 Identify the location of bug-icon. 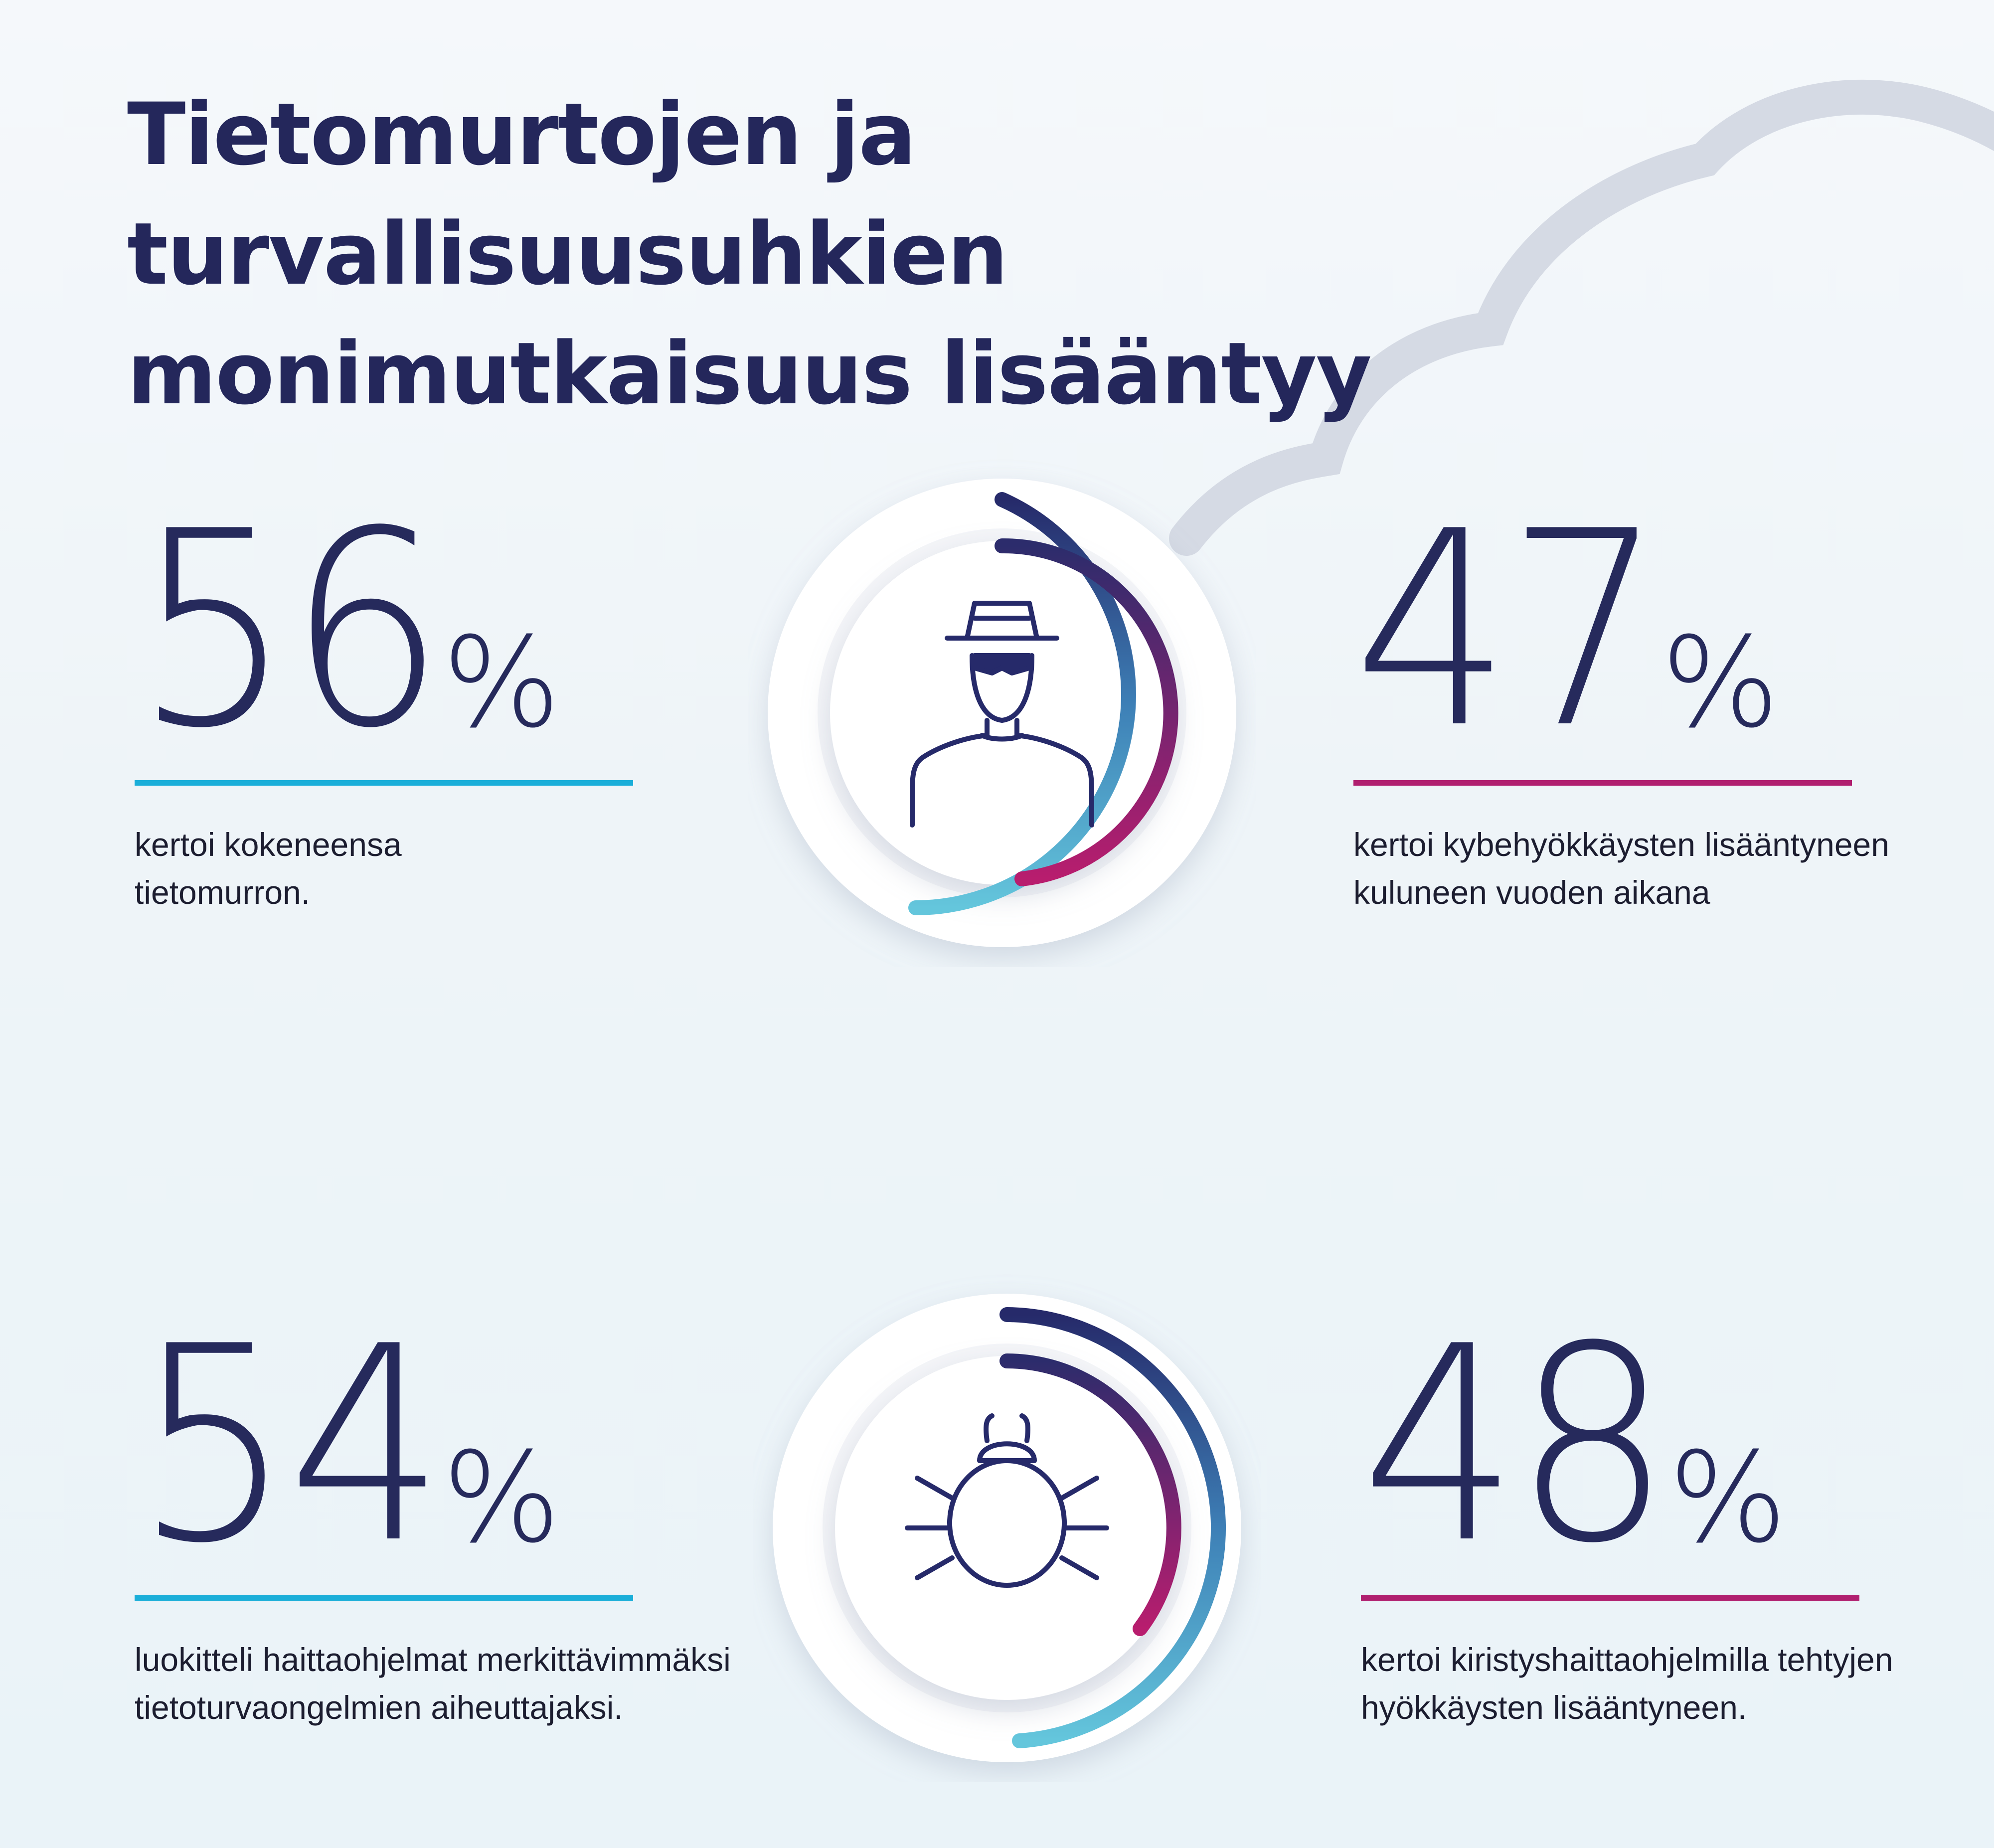
(1007, 1500).